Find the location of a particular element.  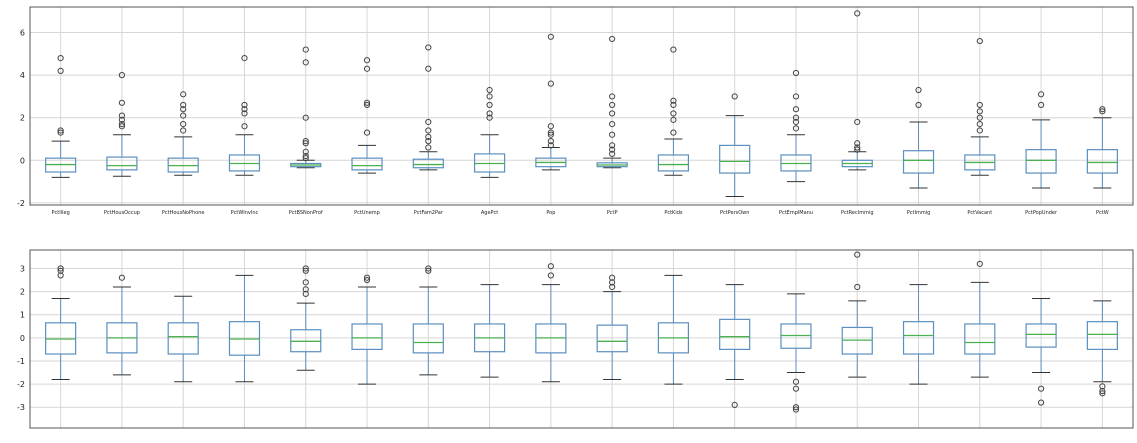

x-tick-label: PctIlleg is located at coordinates (61, 213).